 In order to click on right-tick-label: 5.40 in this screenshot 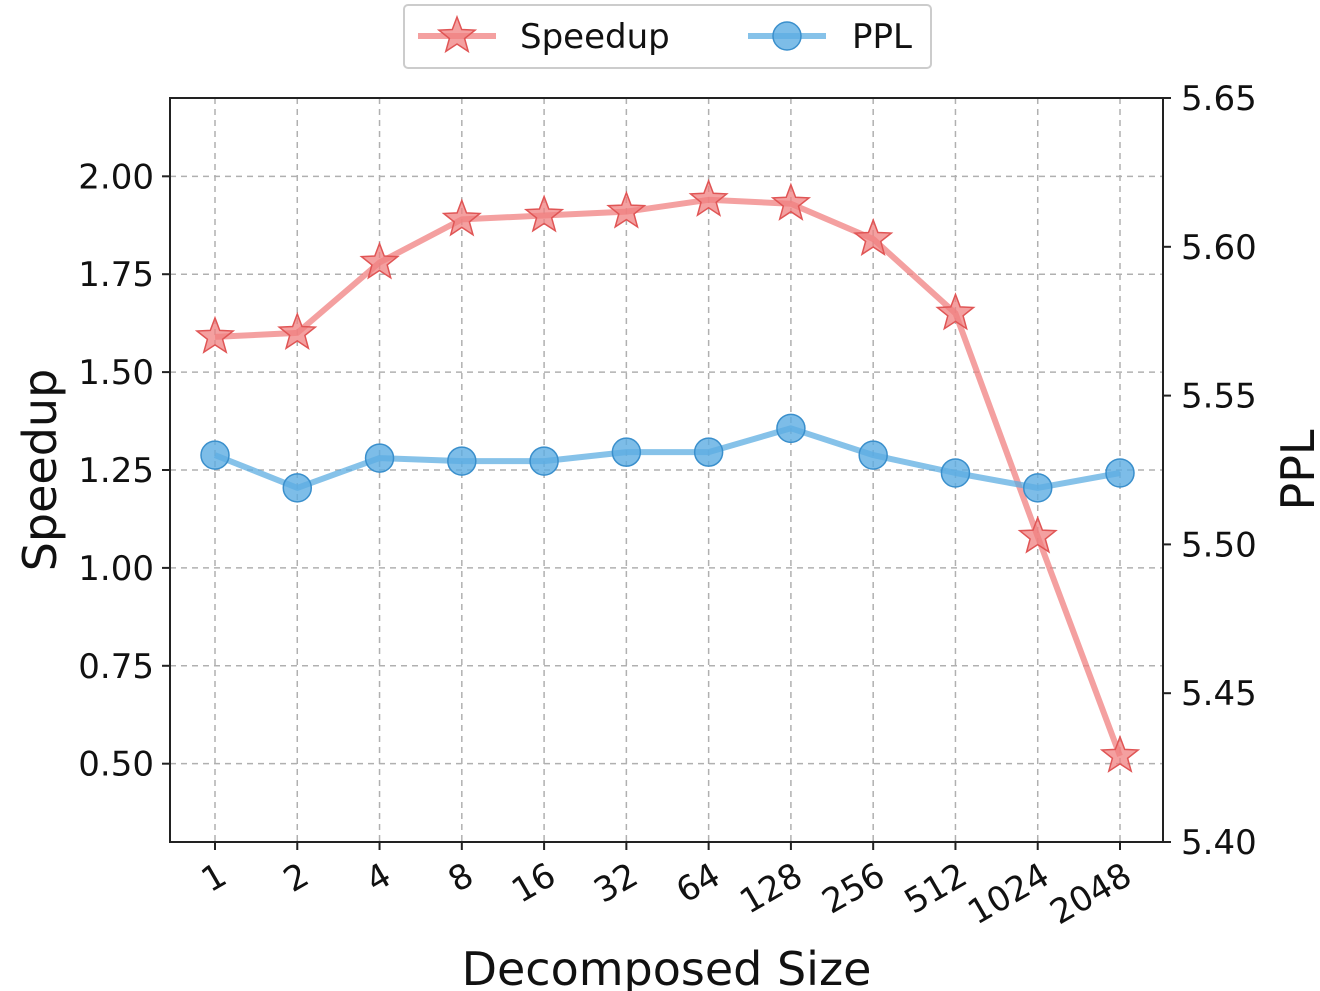, I will do `click(1219, 843)`.